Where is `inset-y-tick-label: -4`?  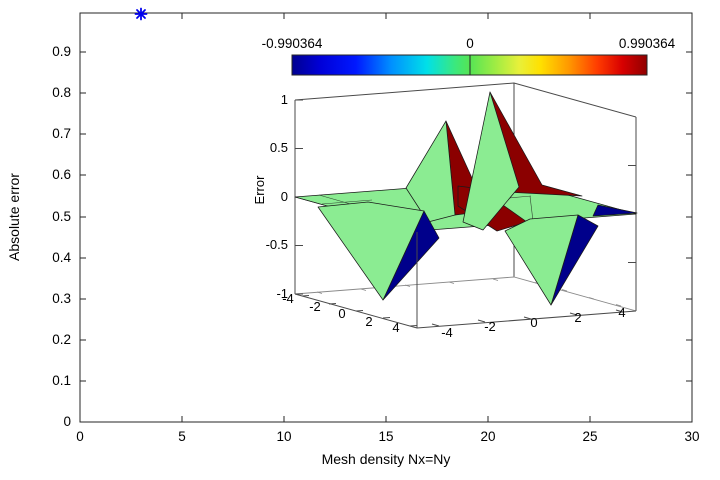
inset-y-tick-label: -4 is located at coordinates (447, 332).